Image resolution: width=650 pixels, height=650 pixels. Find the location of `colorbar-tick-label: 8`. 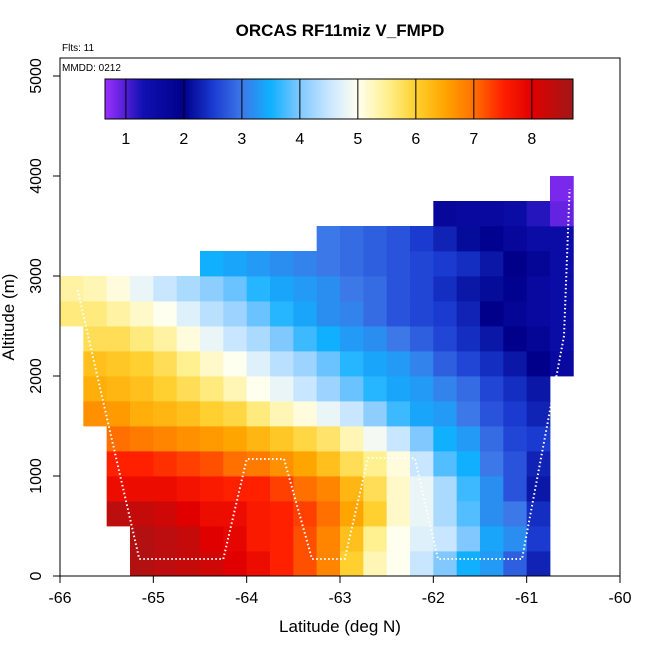

colorbar-tick-label: 8 is located at coordinates (531, 139).